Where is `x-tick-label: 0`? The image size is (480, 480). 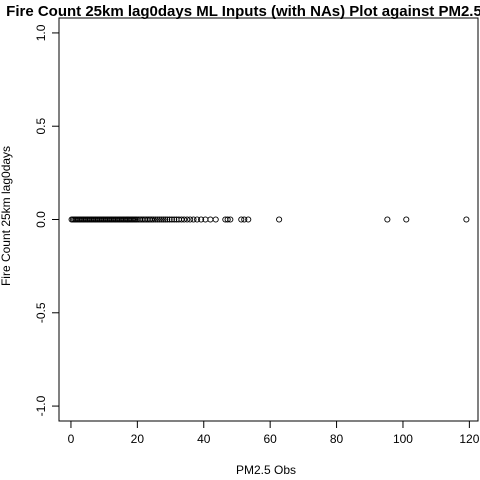
x-tick-label: 0 is located at coordinates (71, 439).